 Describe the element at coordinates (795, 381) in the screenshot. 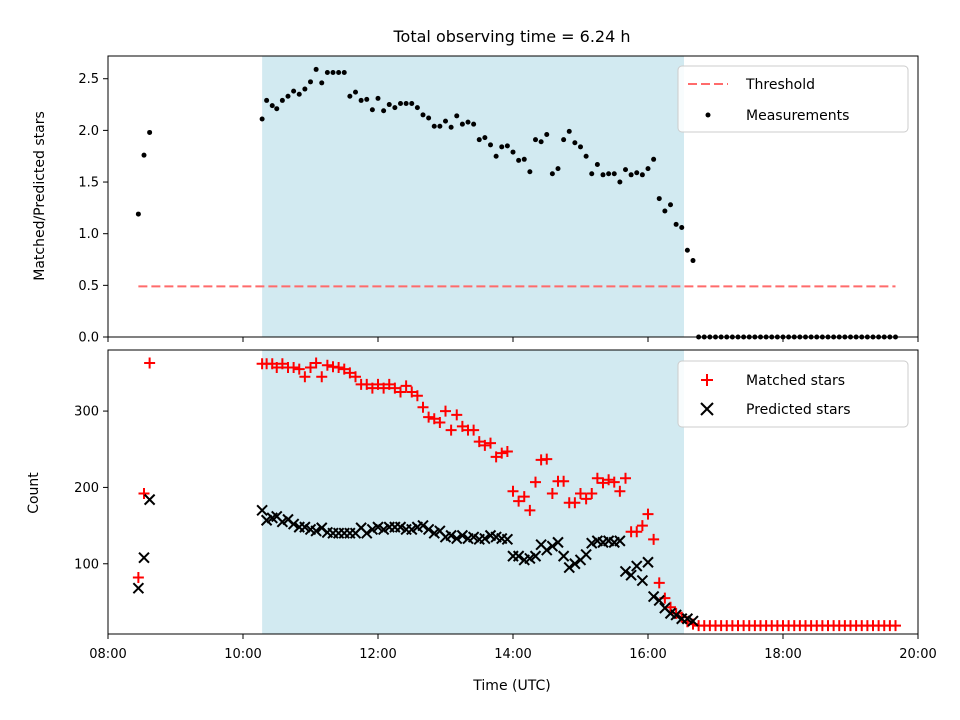

I see `legend-matched-label: Matched stars` at that location.